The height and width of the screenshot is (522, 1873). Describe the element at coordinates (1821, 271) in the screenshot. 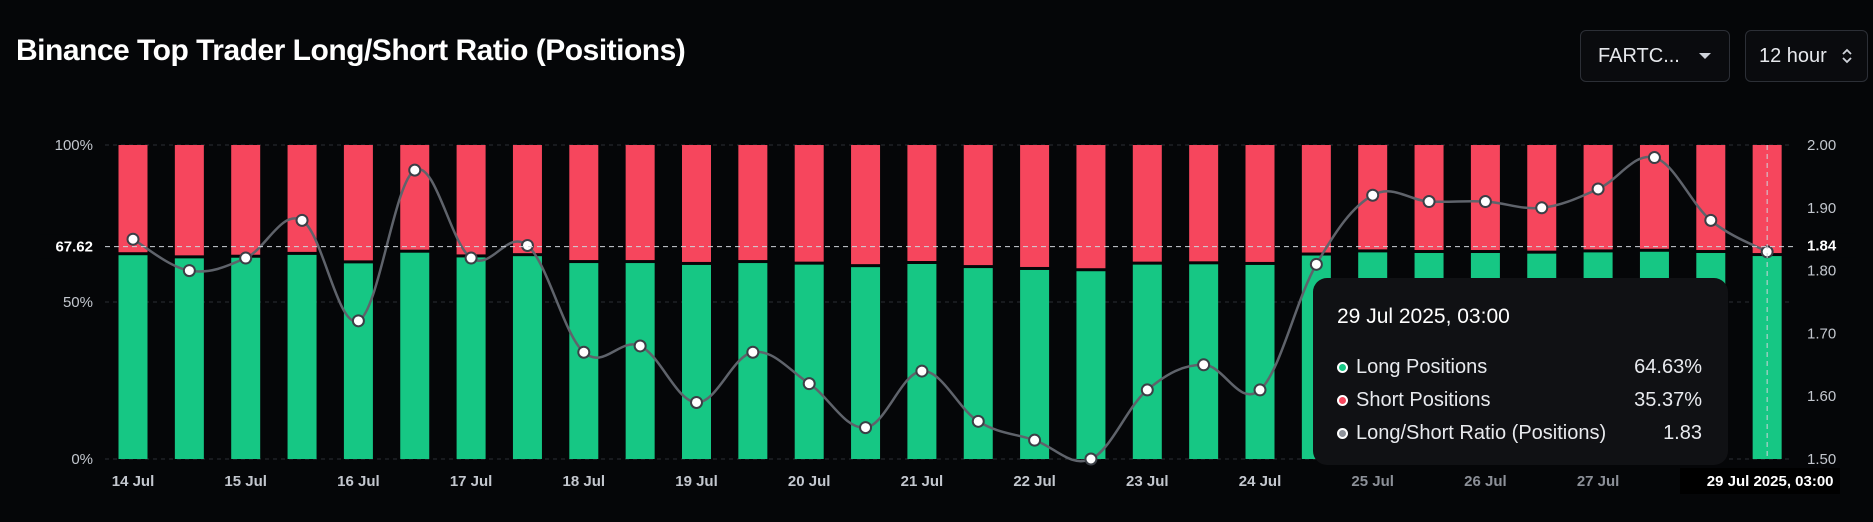

I see `right-axis-tick: 1.80` at that location.